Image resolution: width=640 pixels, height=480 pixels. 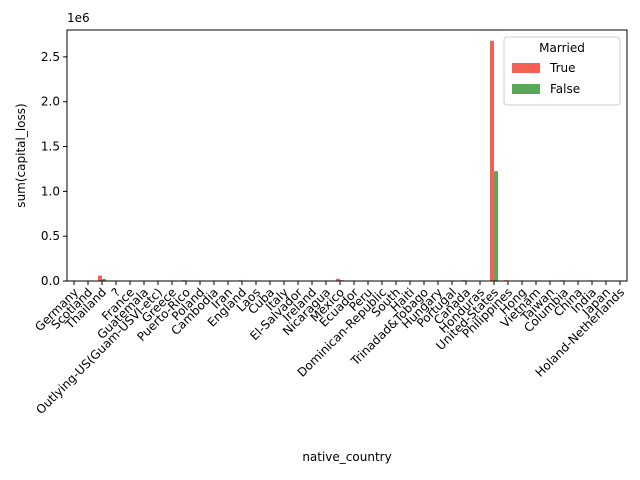 I want to click on legend-title: Married, so click(x=562, y=48).